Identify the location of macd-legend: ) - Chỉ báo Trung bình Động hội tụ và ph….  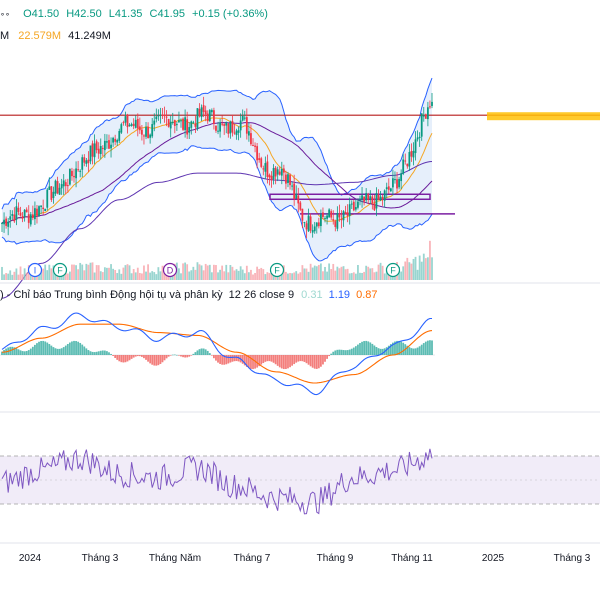
(189, 295).